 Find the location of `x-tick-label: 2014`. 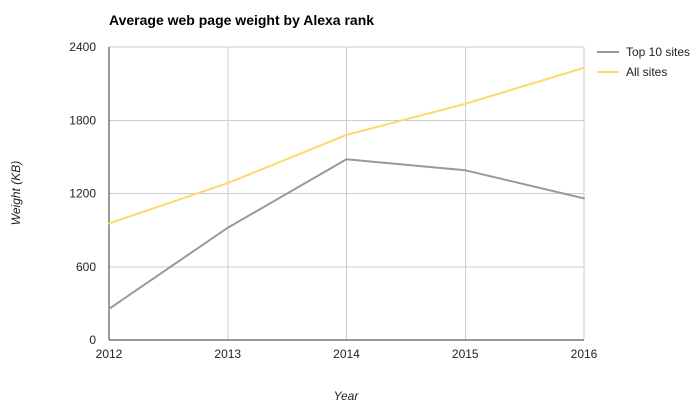

x-tick-label: 2014 is located at coordinates (346, 354).